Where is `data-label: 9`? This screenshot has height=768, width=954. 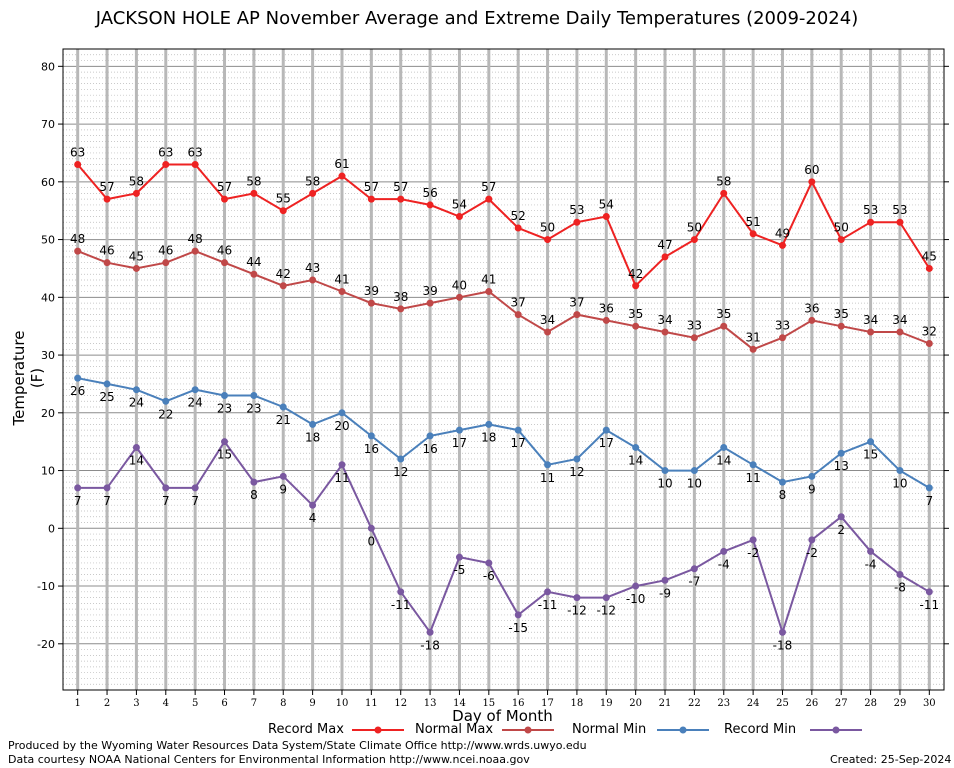 data-label: 9 is located at coordinates (283, 489).